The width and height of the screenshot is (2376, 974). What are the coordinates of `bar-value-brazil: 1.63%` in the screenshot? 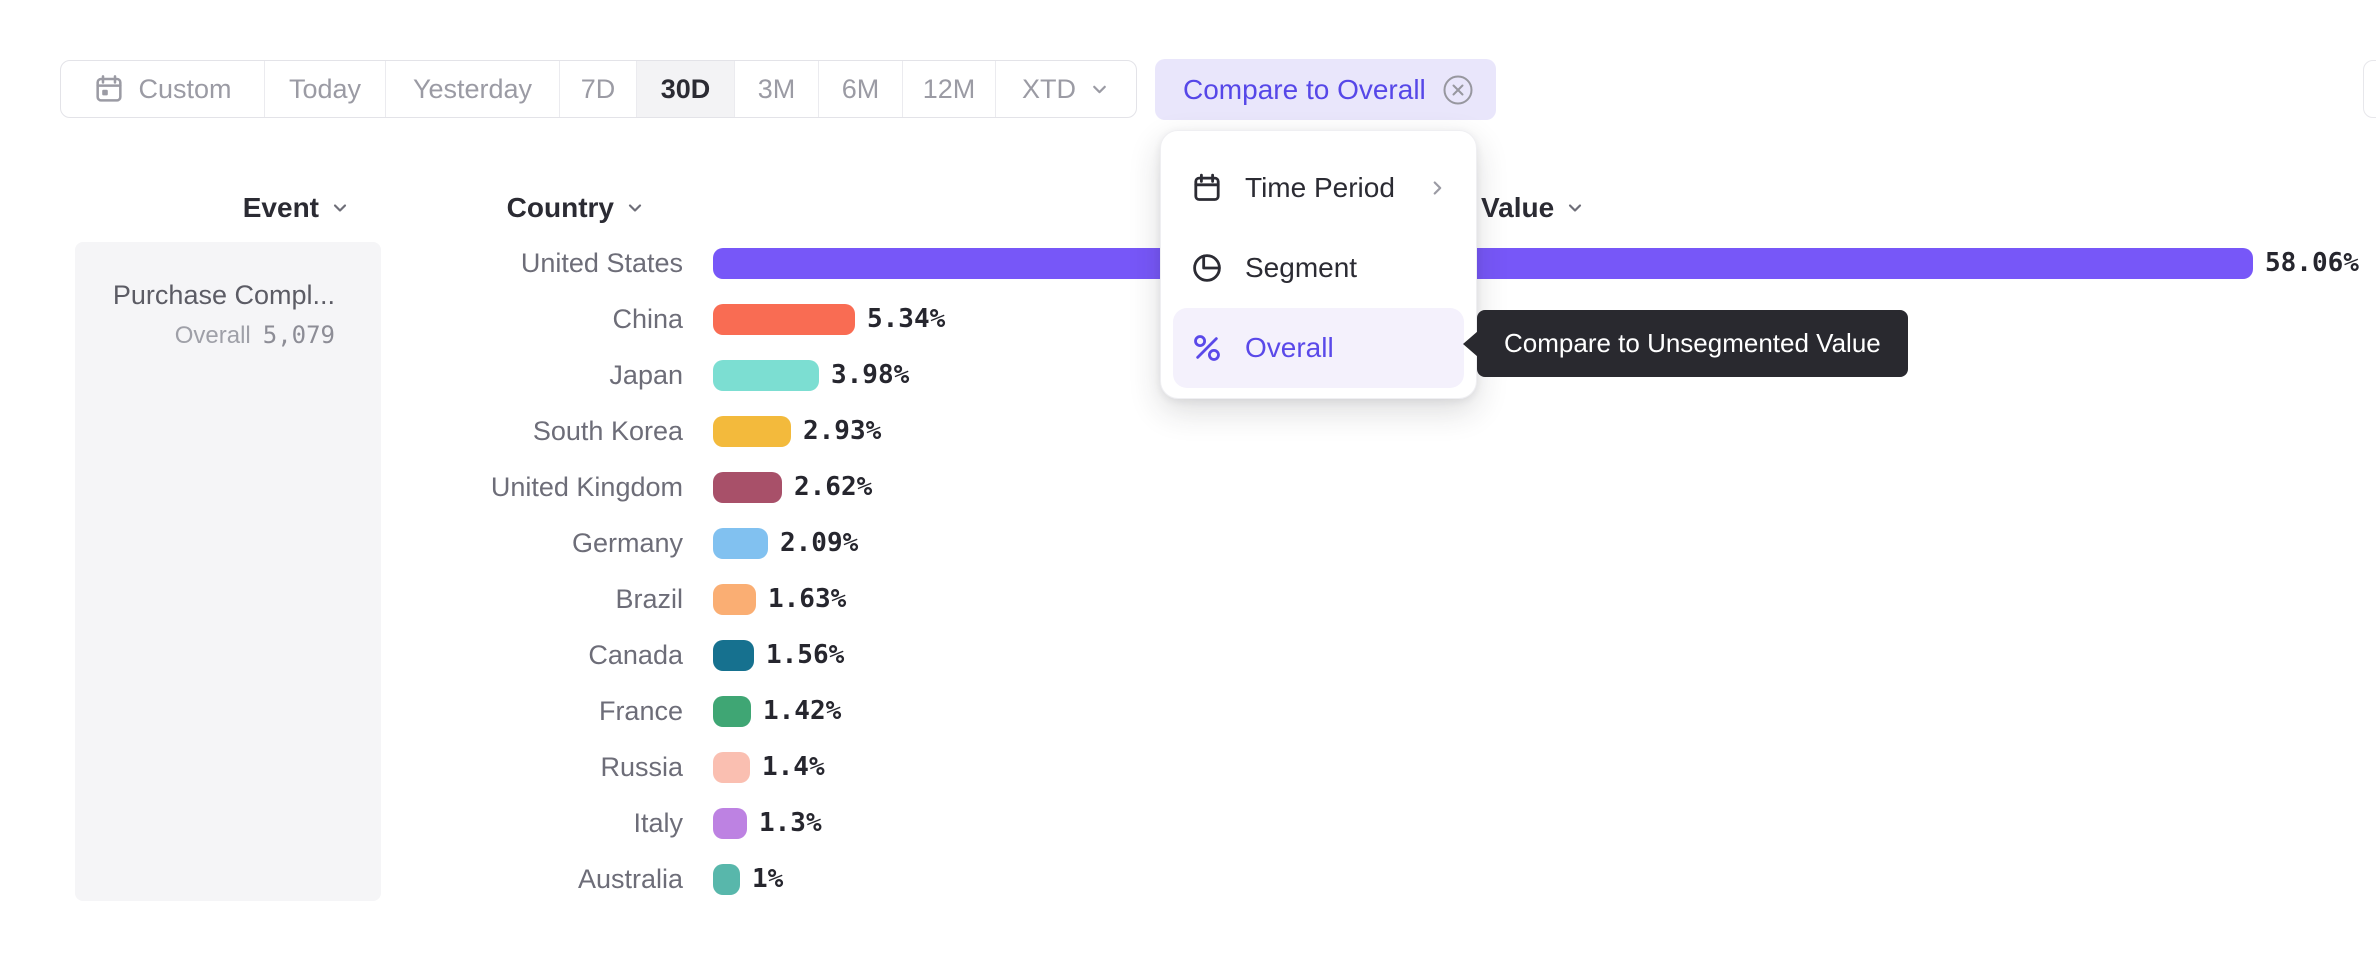 It's located at (807, 599).